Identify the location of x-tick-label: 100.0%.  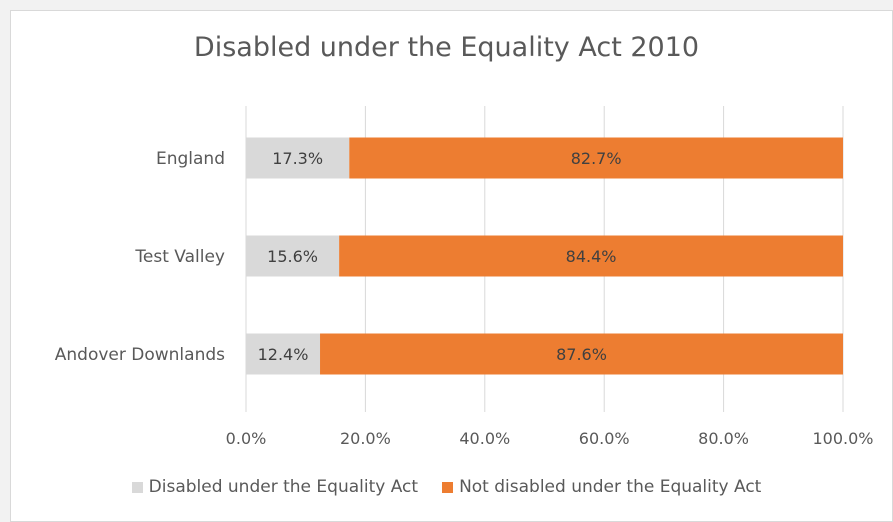
(842, 438).